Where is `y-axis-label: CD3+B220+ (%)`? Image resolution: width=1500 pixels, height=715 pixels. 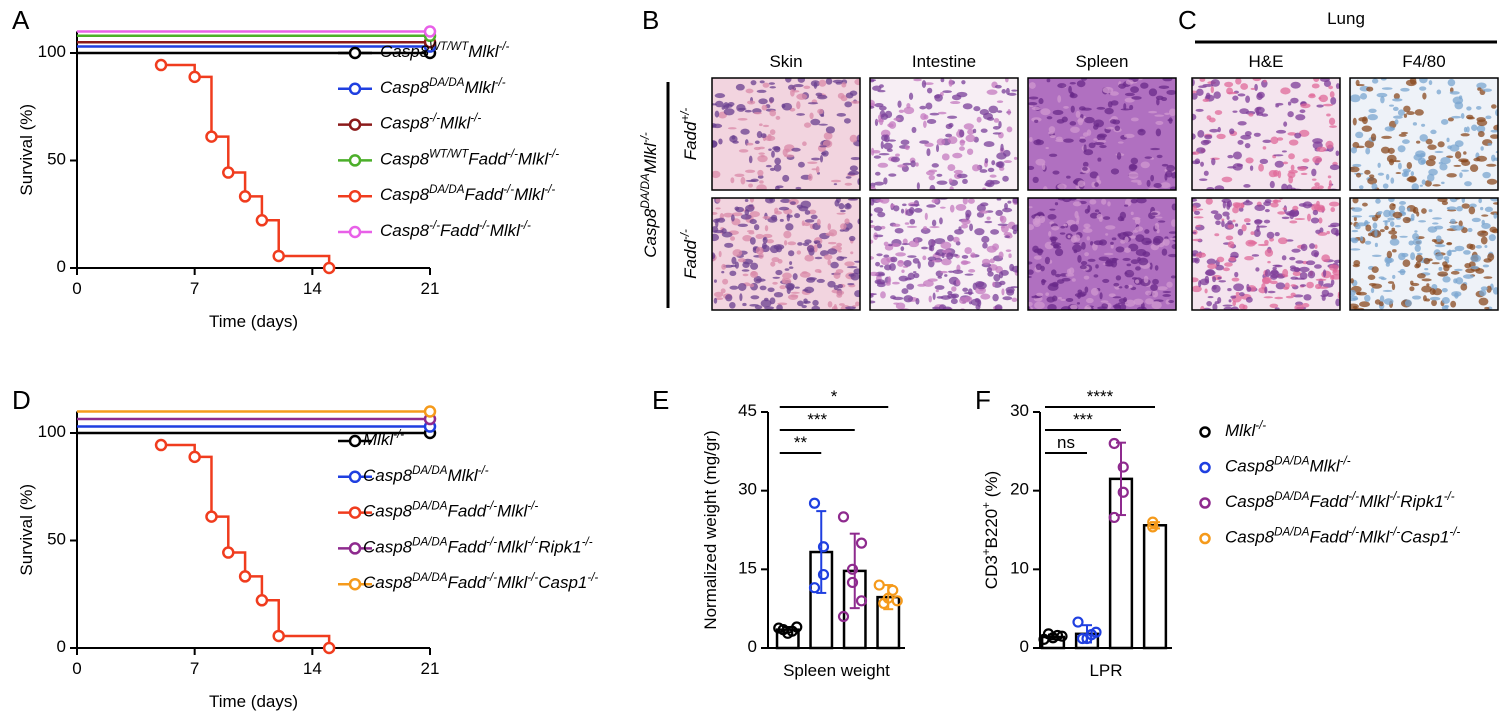
y-axis-label: CD3+B220+ (%) is located at coordinates (991, 530).